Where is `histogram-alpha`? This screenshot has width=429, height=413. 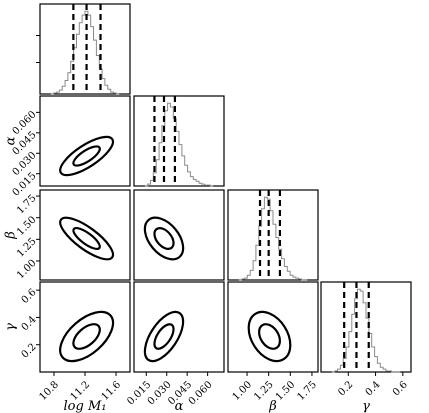
histogram-alpha is located at coordinates (179, 144).